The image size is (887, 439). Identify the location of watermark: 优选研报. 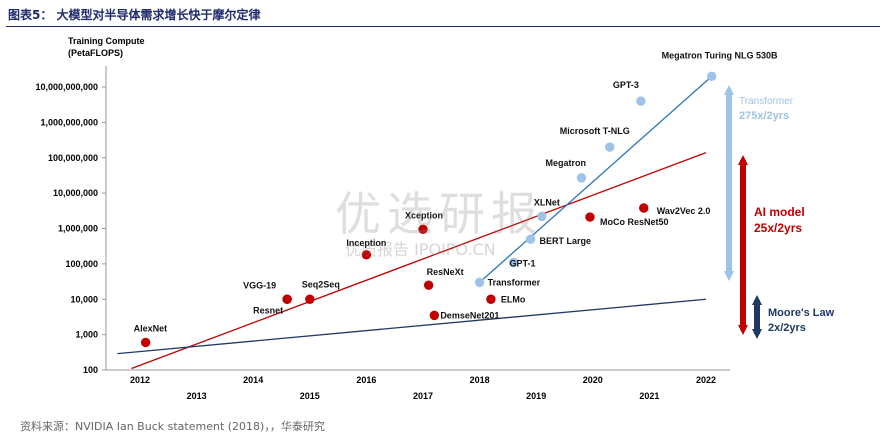
(439, 214).